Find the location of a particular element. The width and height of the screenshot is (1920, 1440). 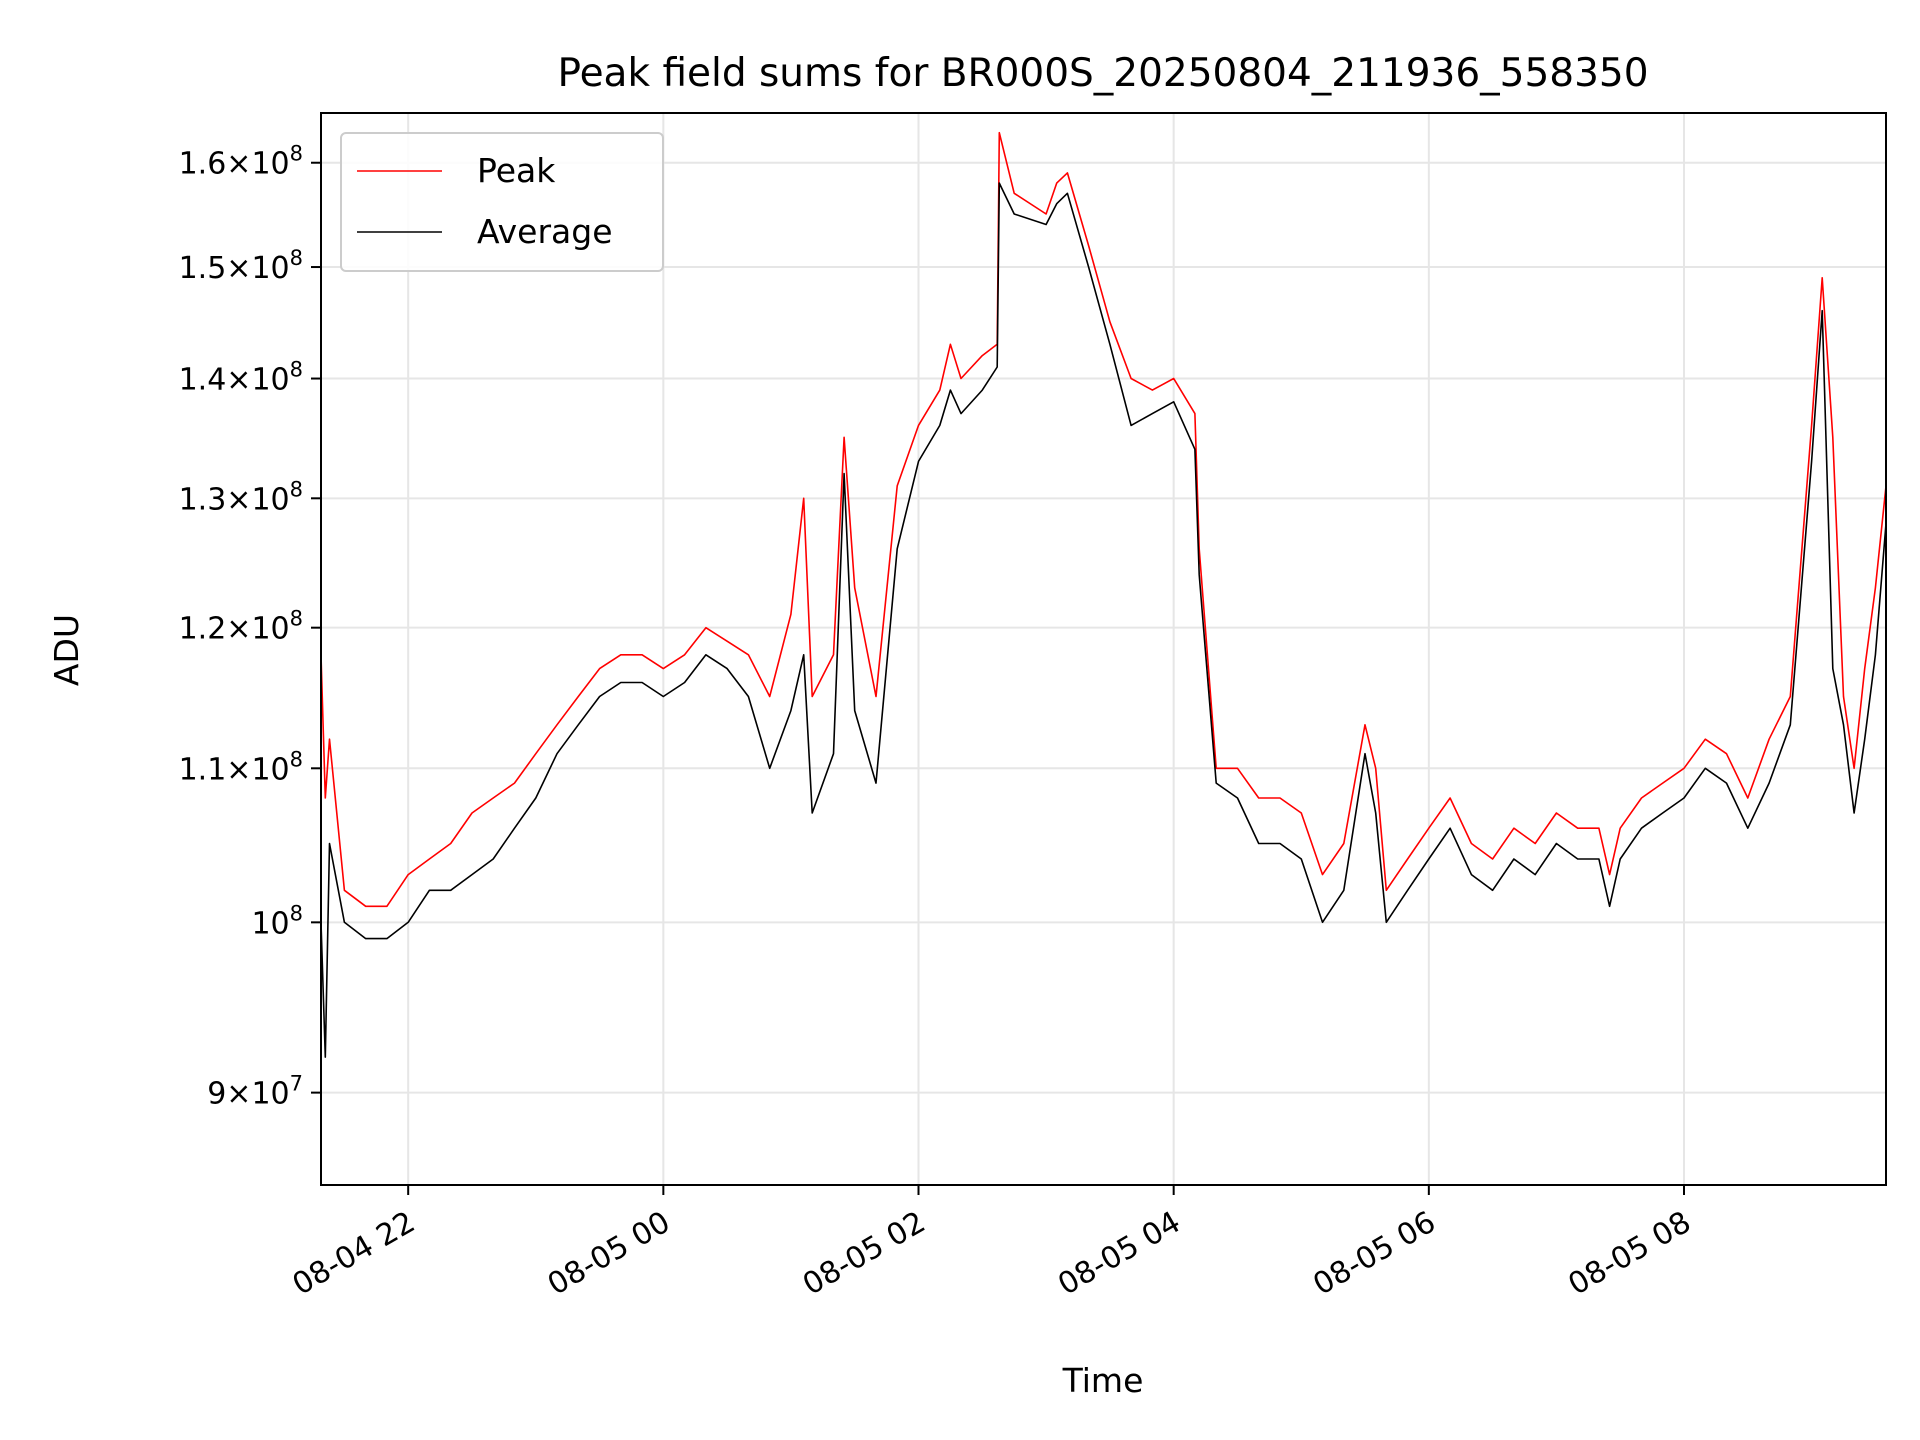

y-tick-label: 9×107 is located at coordinates (255, 1092).